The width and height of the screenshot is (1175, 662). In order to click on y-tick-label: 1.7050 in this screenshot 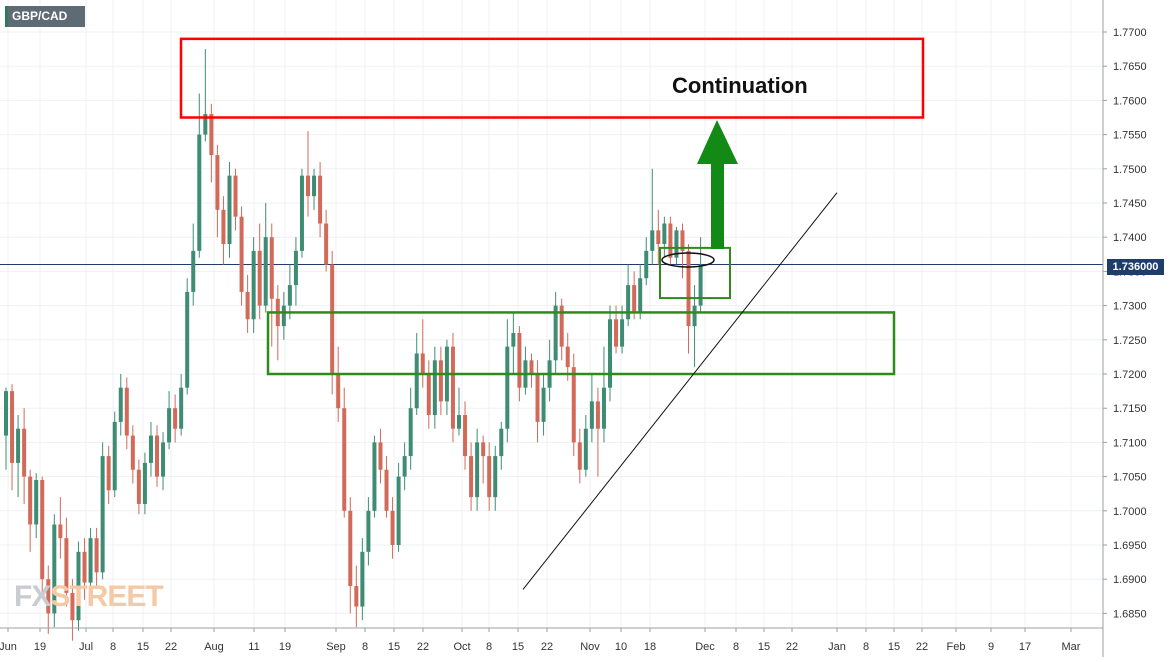, I will do `click(1130, 478)`.